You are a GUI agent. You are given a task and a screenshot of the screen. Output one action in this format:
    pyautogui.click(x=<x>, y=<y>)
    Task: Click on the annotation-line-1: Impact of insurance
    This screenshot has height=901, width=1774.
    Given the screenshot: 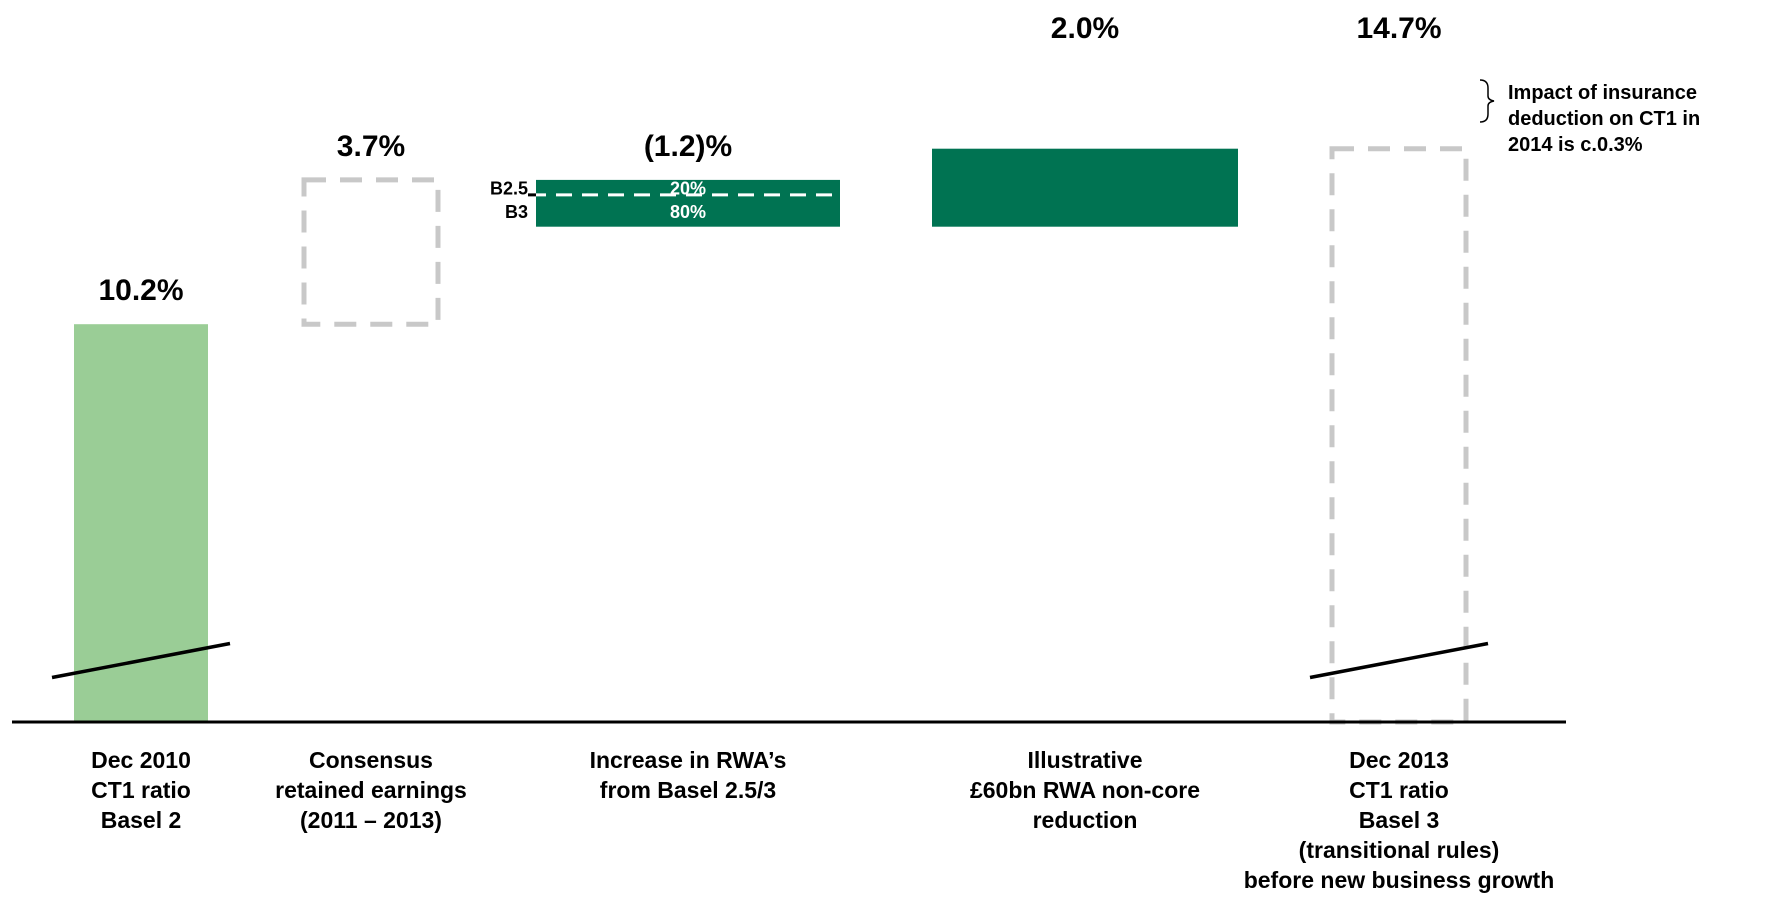 What is the action you would take?
    pyautogui.click(x=1602, y=93)
    